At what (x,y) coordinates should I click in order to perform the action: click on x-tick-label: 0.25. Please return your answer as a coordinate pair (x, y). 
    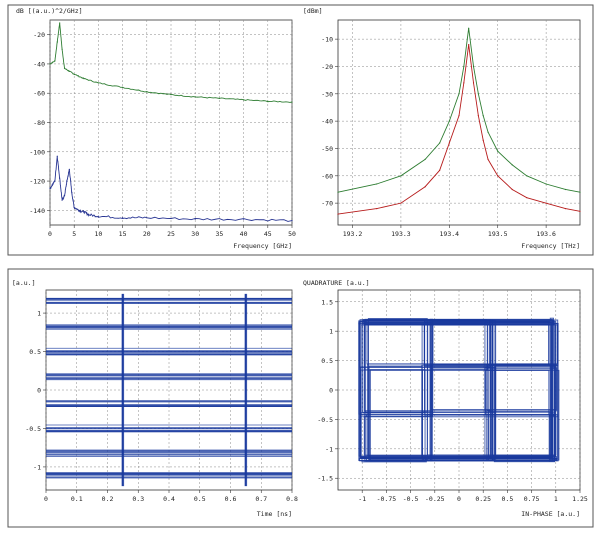
    Looking at the image, I should click on (483, 499).